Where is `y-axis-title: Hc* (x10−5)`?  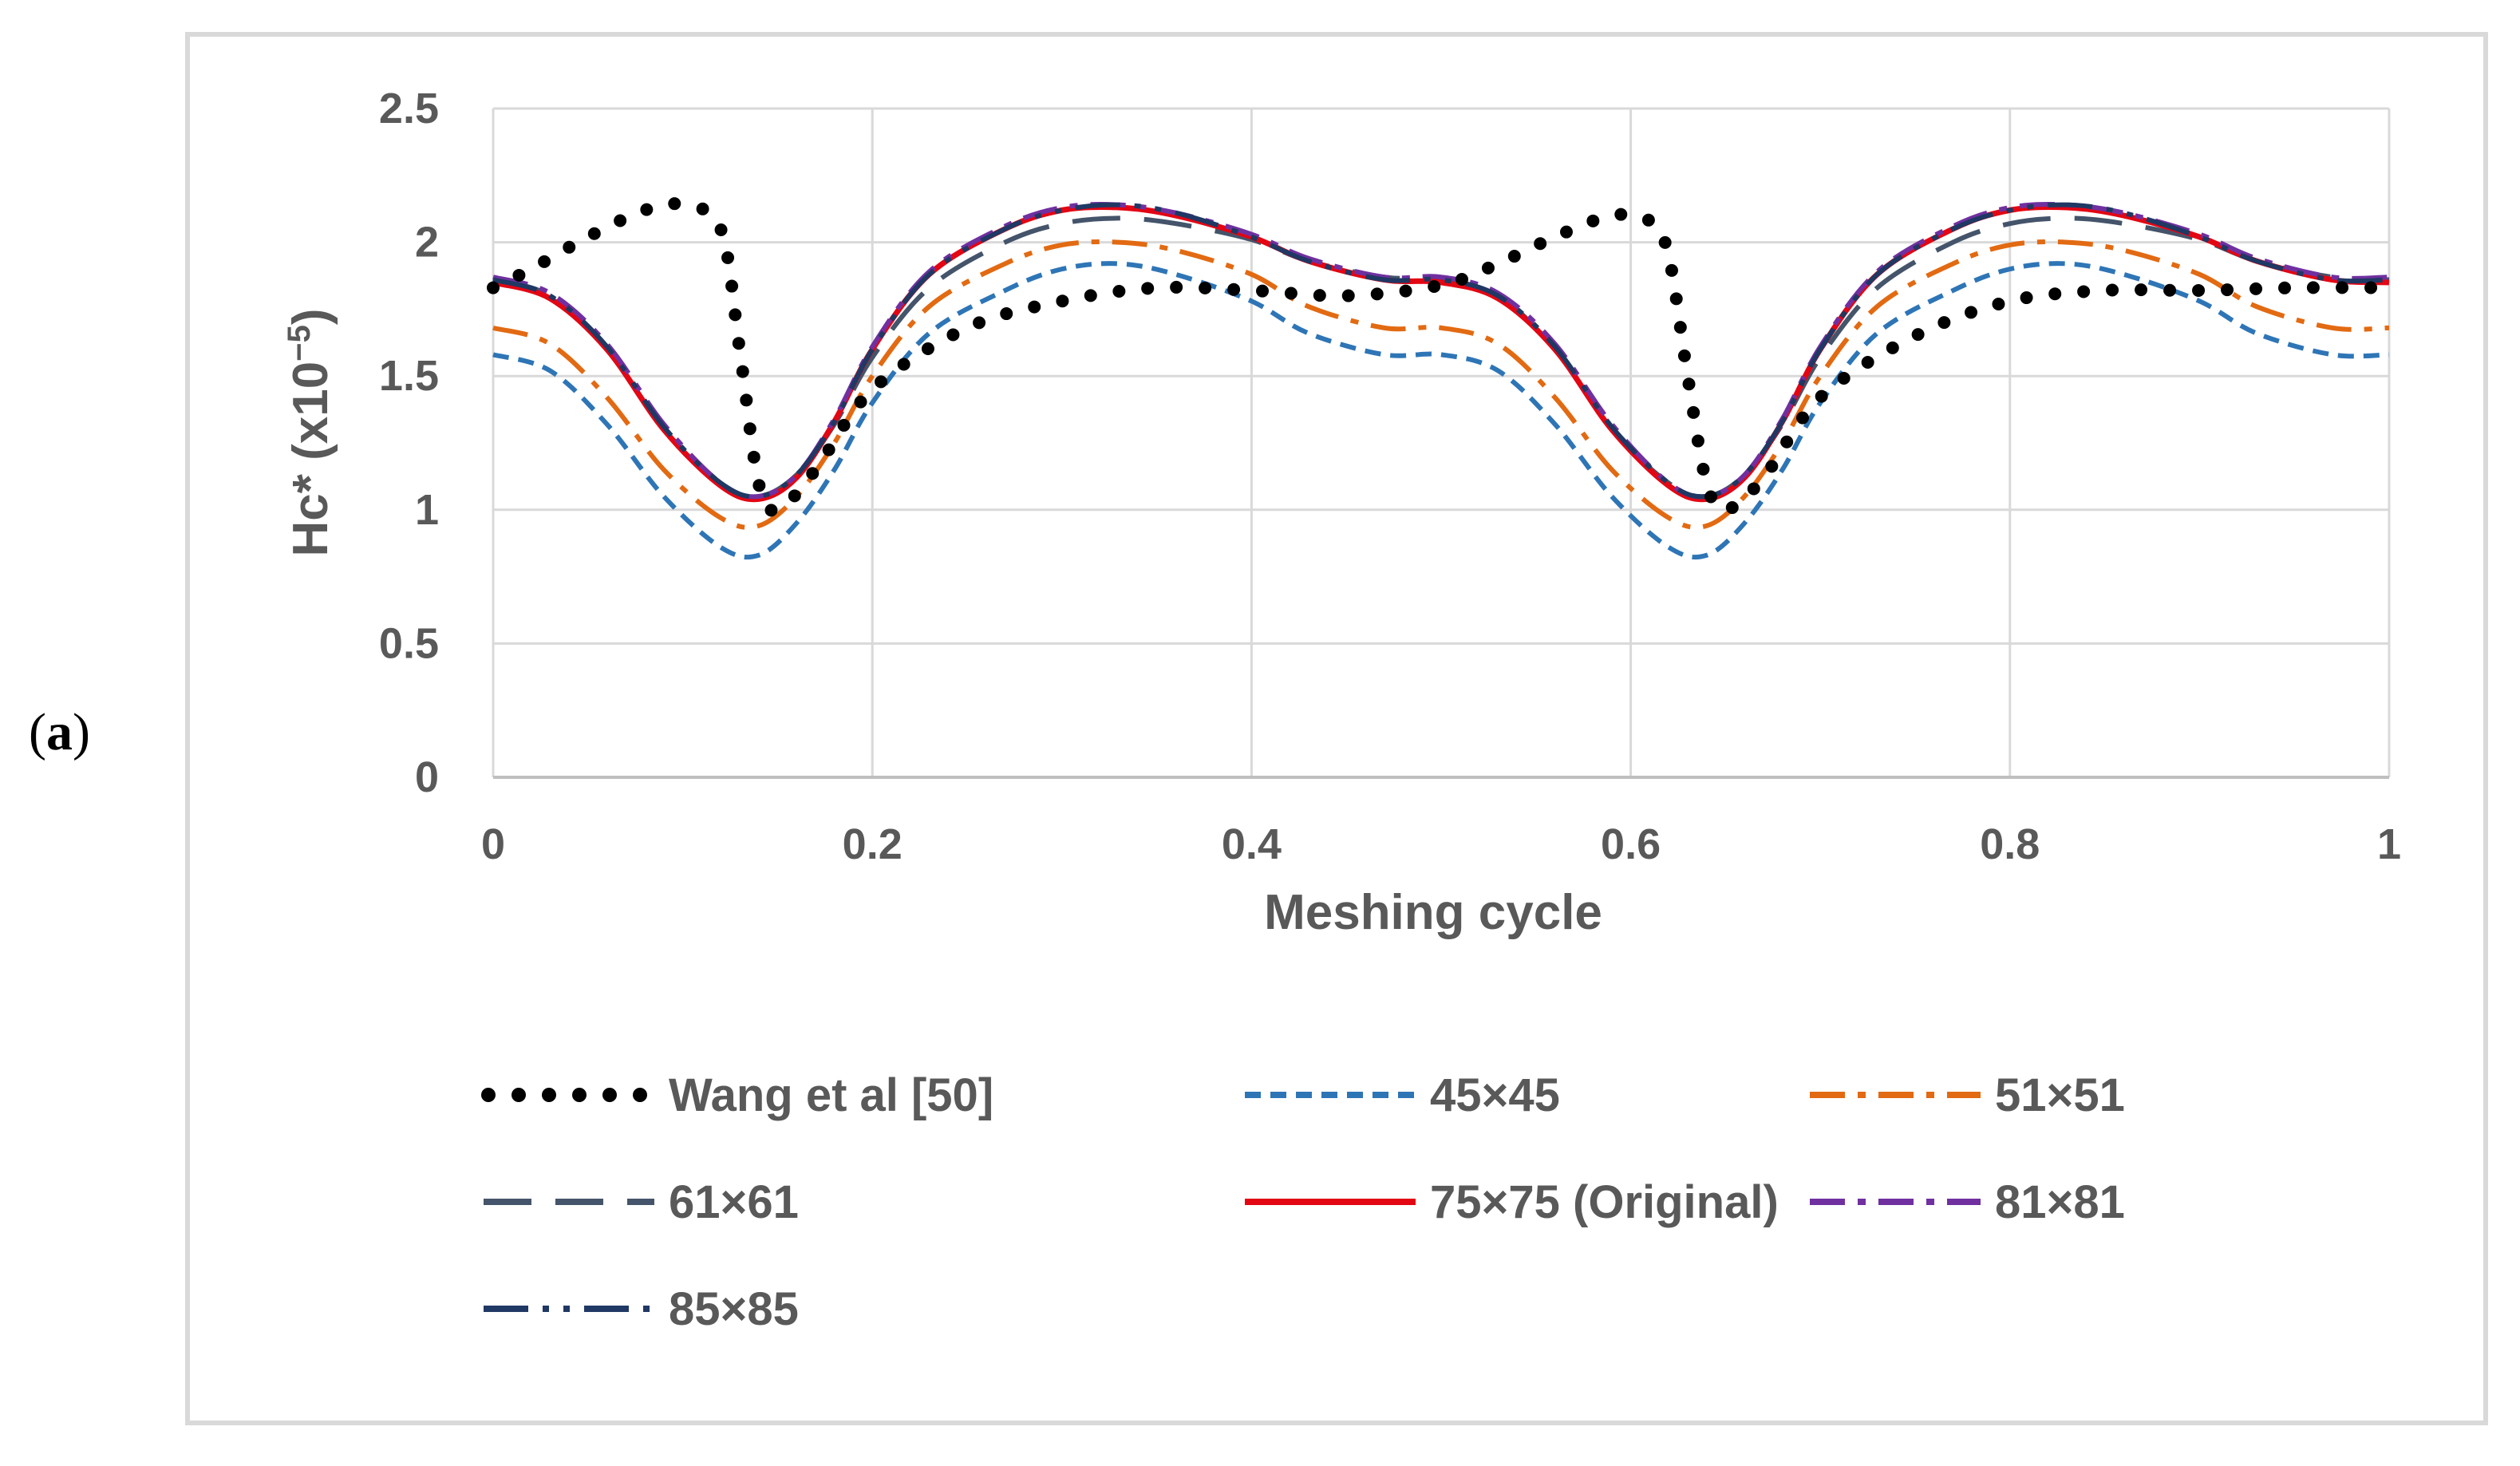 y-axis-title: Hc* (x10−5) is located at coordinates (310, 433).